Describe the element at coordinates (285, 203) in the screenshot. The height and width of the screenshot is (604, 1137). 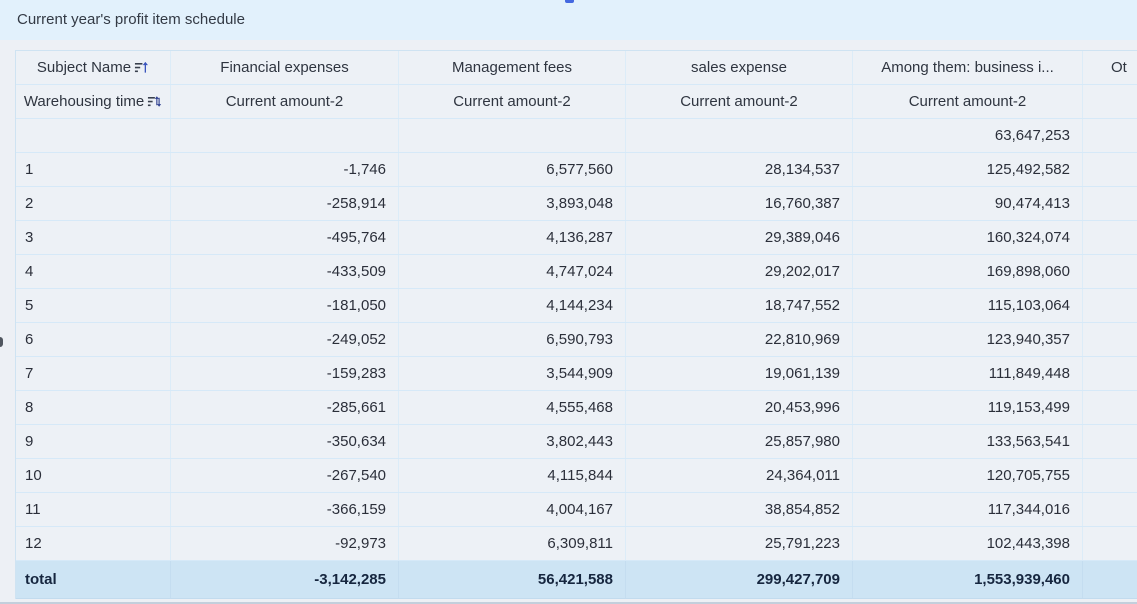
I see `financial-expenses-cell: -258,914` at that location.